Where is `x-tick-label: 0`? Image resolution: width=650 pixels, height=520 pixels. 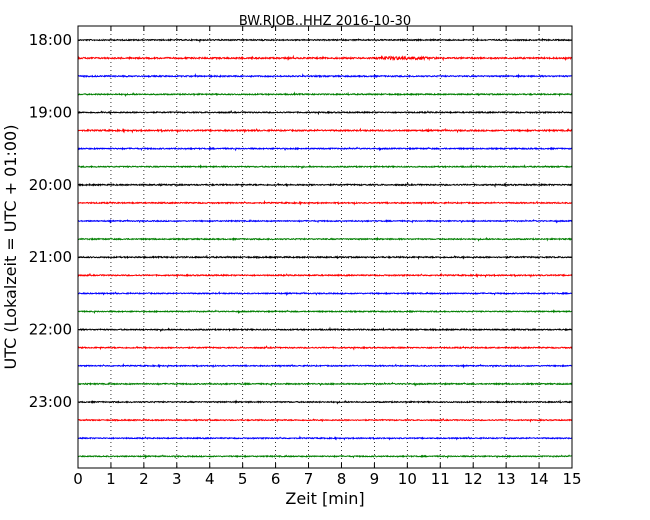 x-tick-label: 0 is located at coordinates (78, 479).